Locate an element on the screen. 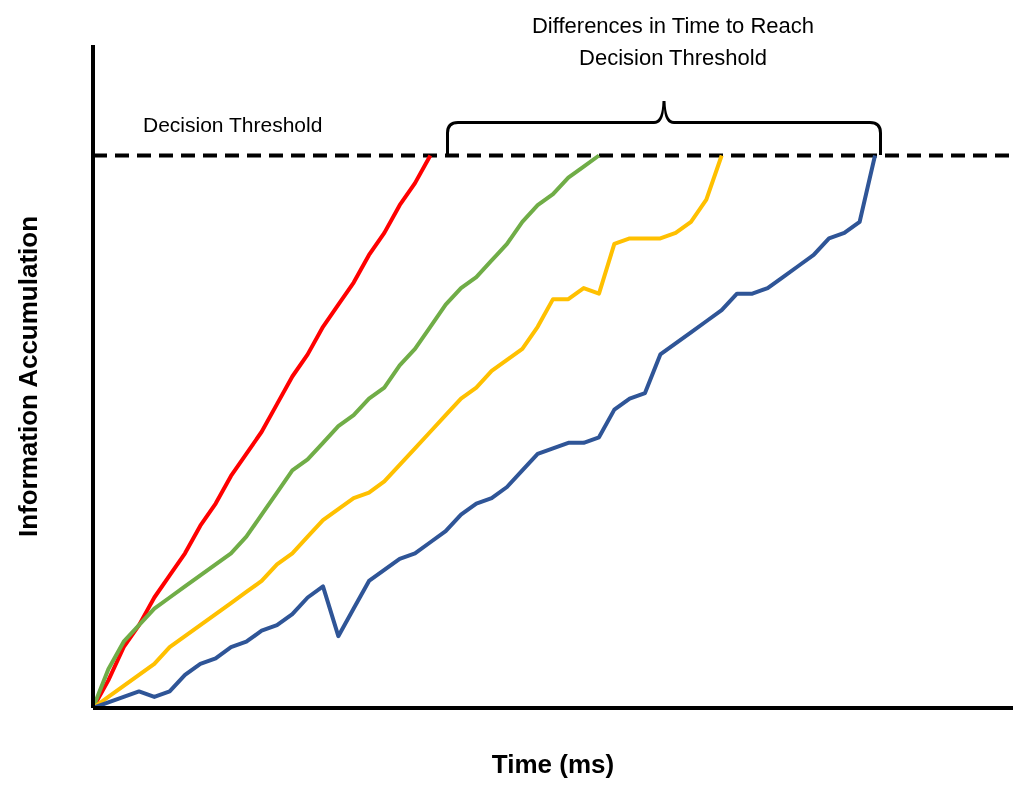  y-axis-title: Information Accumulation is located at coordinates (28, 376).